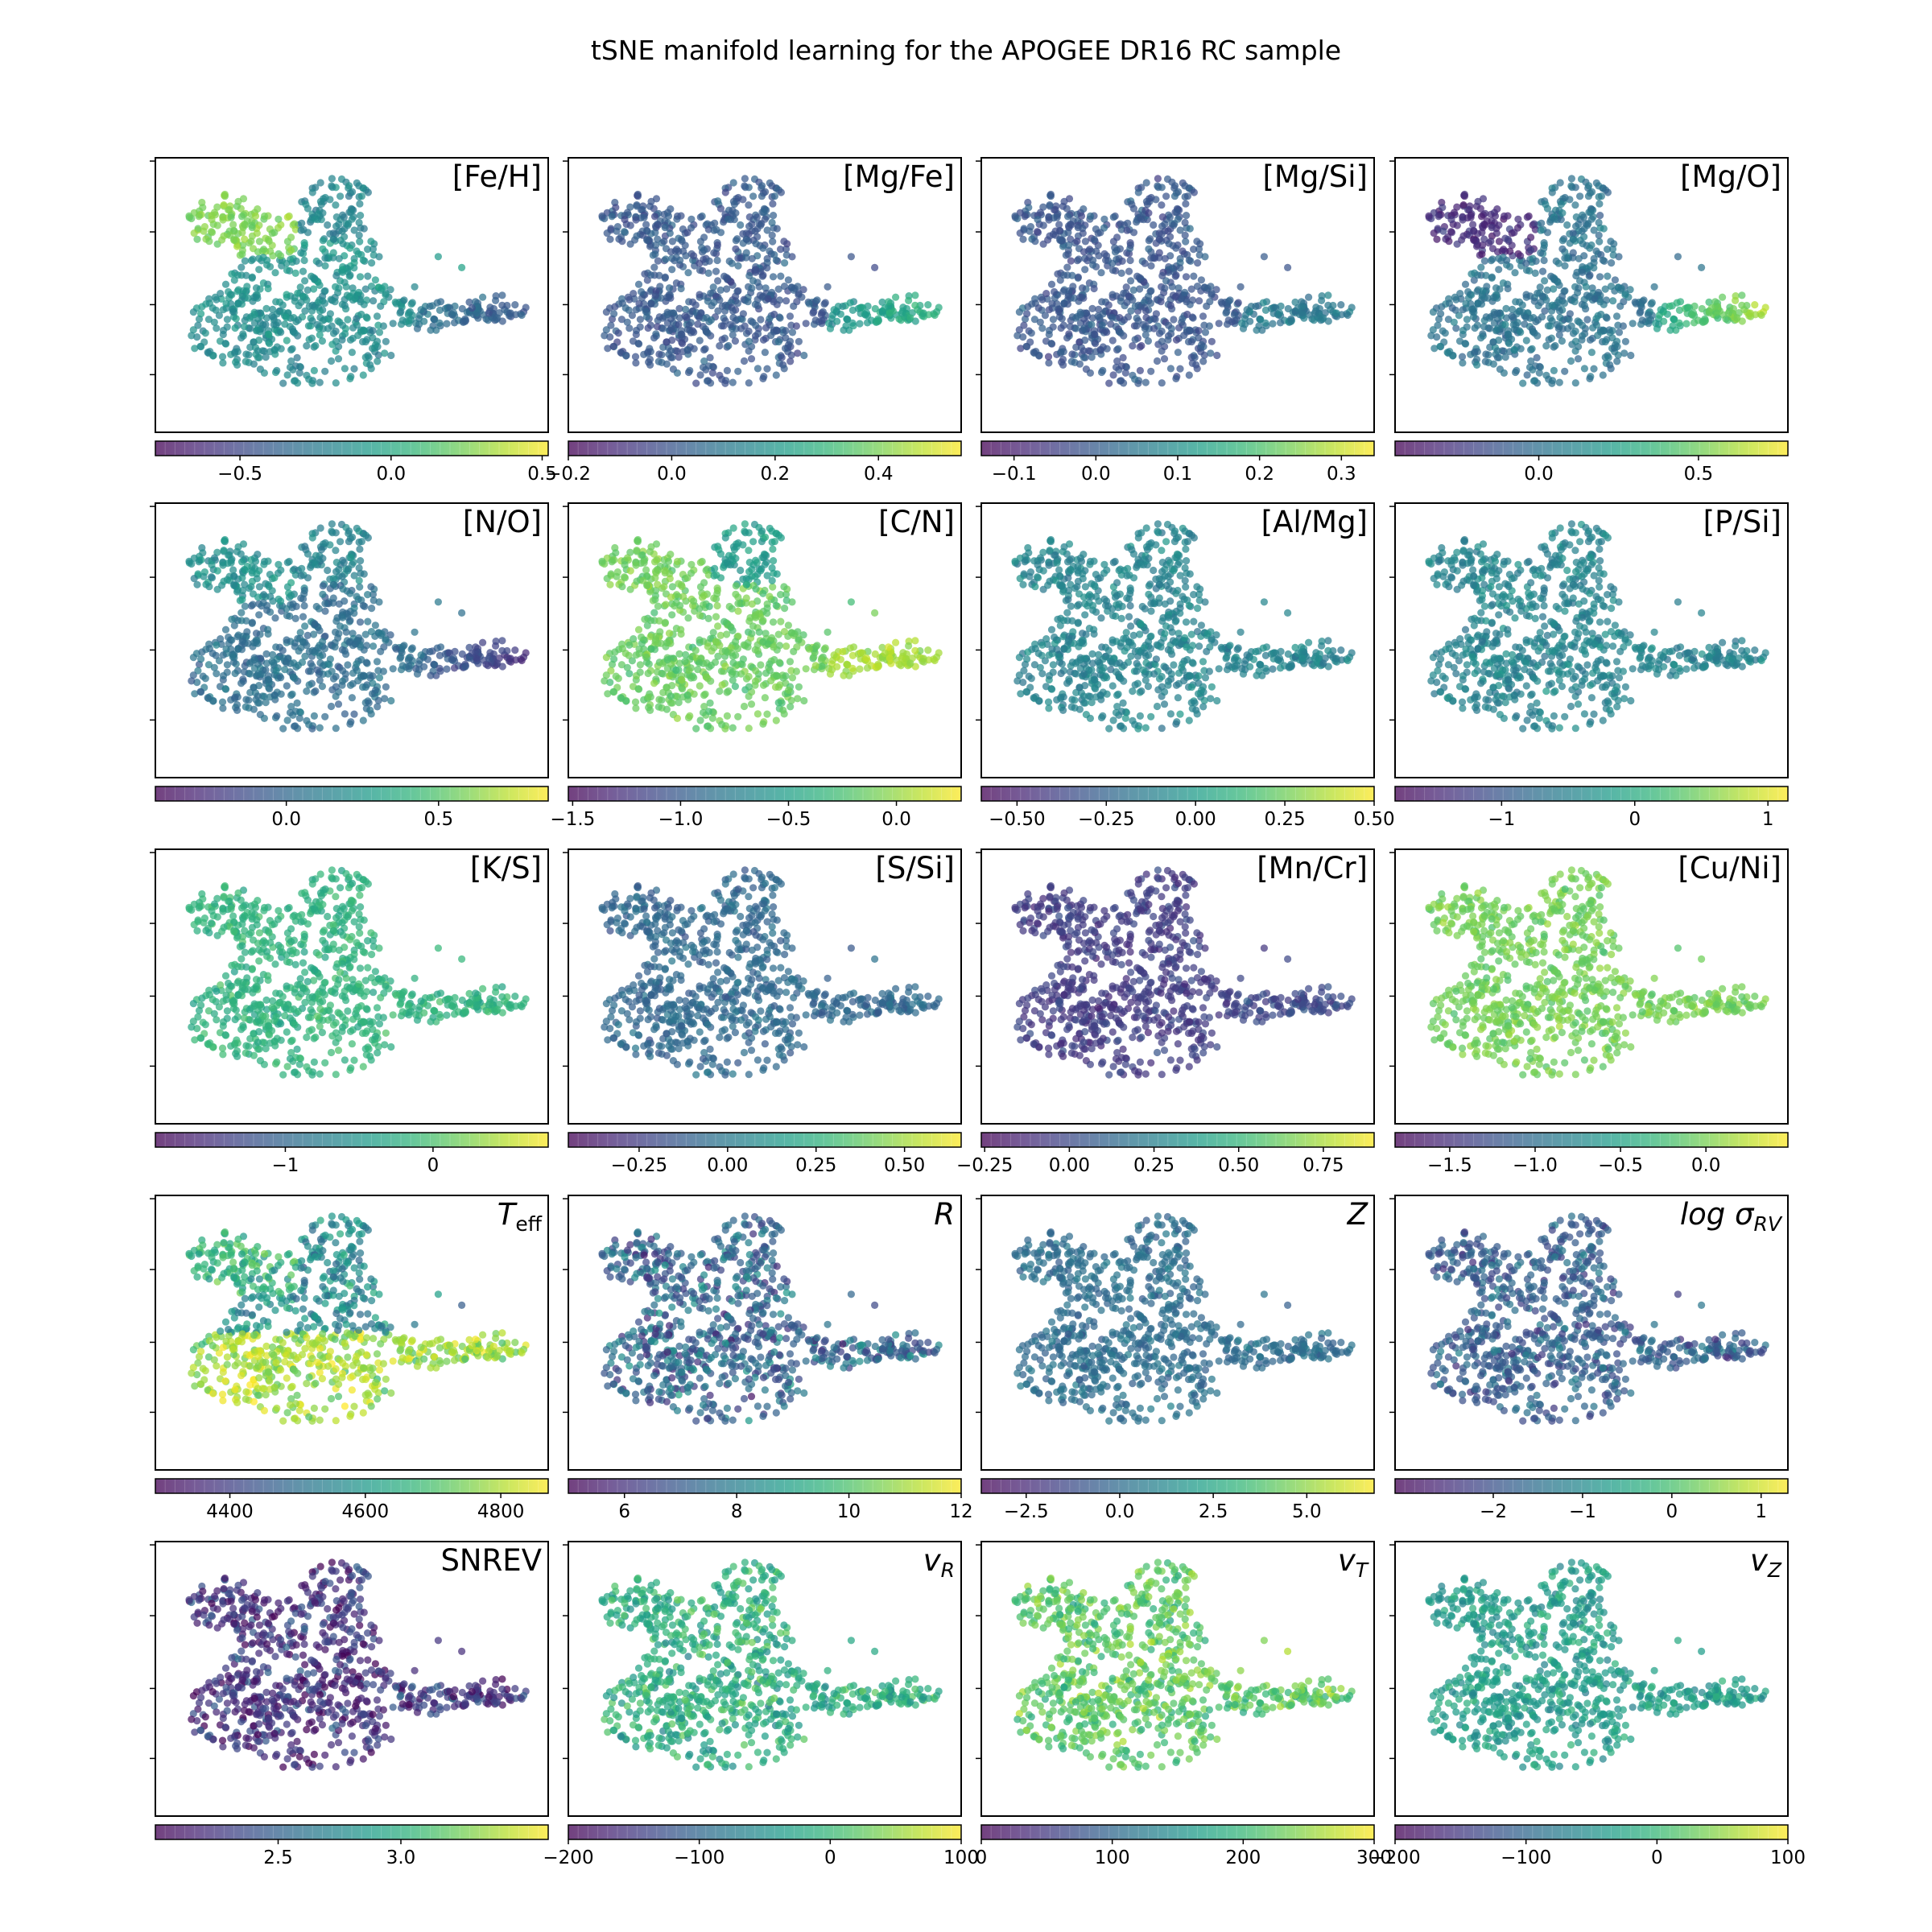  I want to click on colorbar-segments, so click(351, 448).